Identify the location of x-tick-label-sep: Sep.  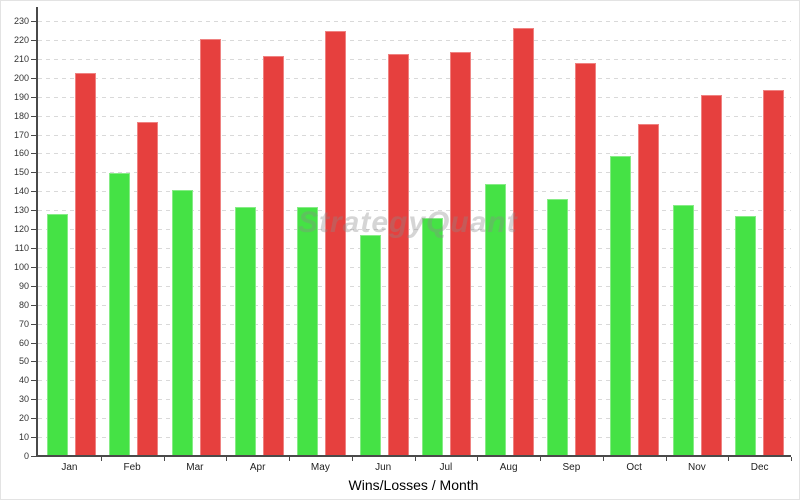
(571, 467).